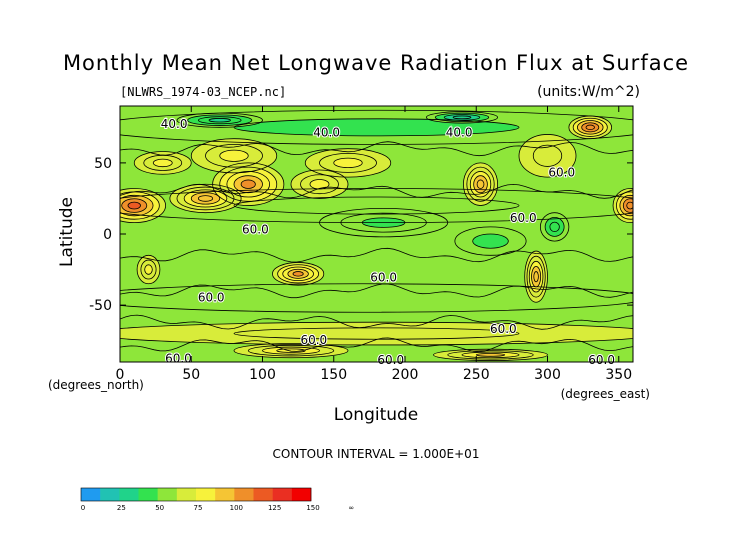 This screenshot has height=537, width=752. What do you see at coordinates (198, 508) in the screenshot?
I see `colorbar-label: 75` at bounding box center [198, 508].